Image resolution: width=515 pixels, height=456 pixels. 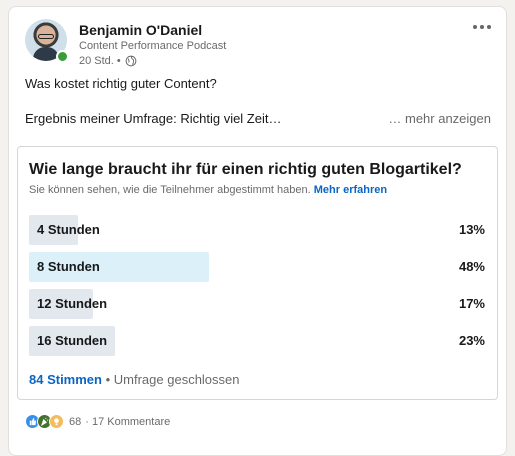 What do you see at coordinates (141, 30) in the screenshot?
I see `author-name: Benjamin O'Daniel` at bounding box center [141, 30].